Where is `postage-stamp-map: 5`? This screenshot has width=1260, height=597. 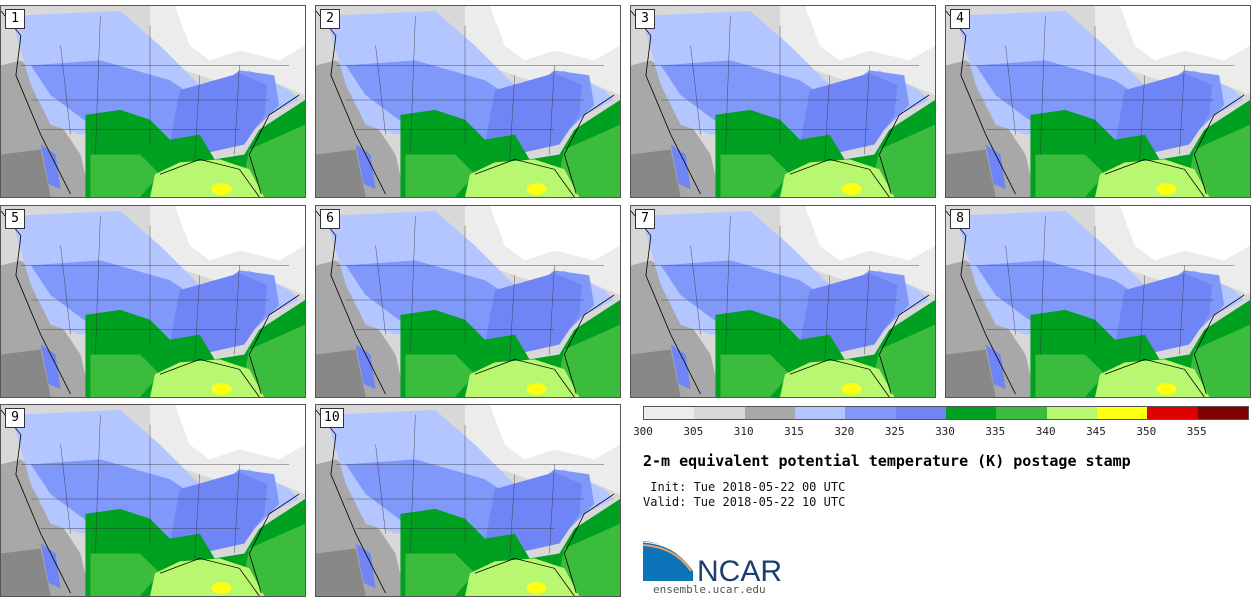
postage-stamp-map: 5 is located at coordinates (153, 301).